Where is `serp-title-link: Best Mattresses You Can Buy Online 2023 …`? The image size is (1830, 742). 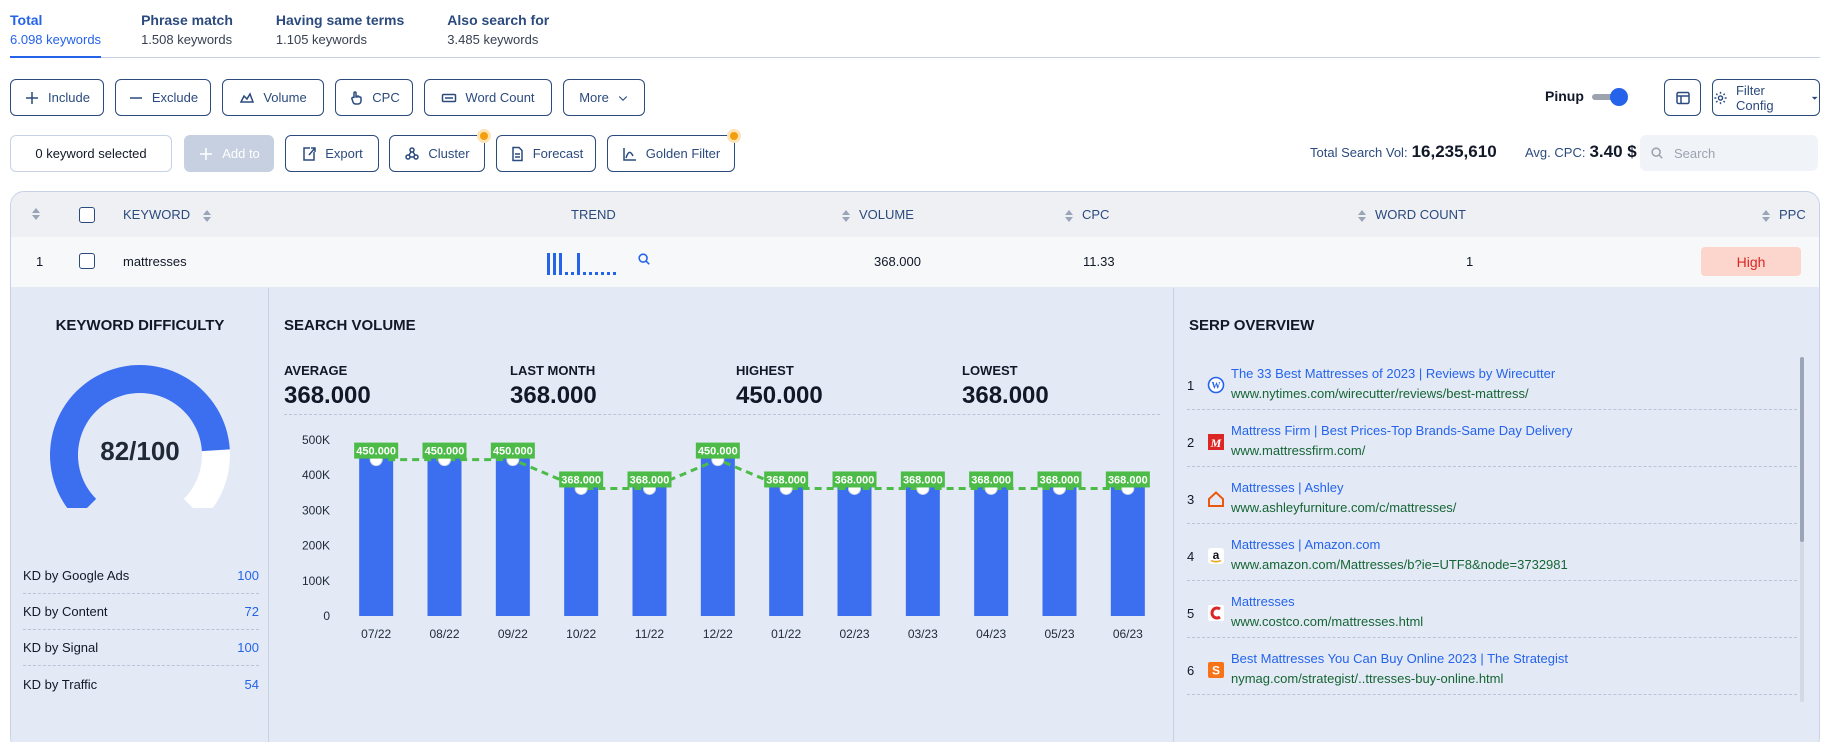
serp-title-link: Best Mattresses You Can Buy Online 2023 … is located at coordinates (1399, 658).